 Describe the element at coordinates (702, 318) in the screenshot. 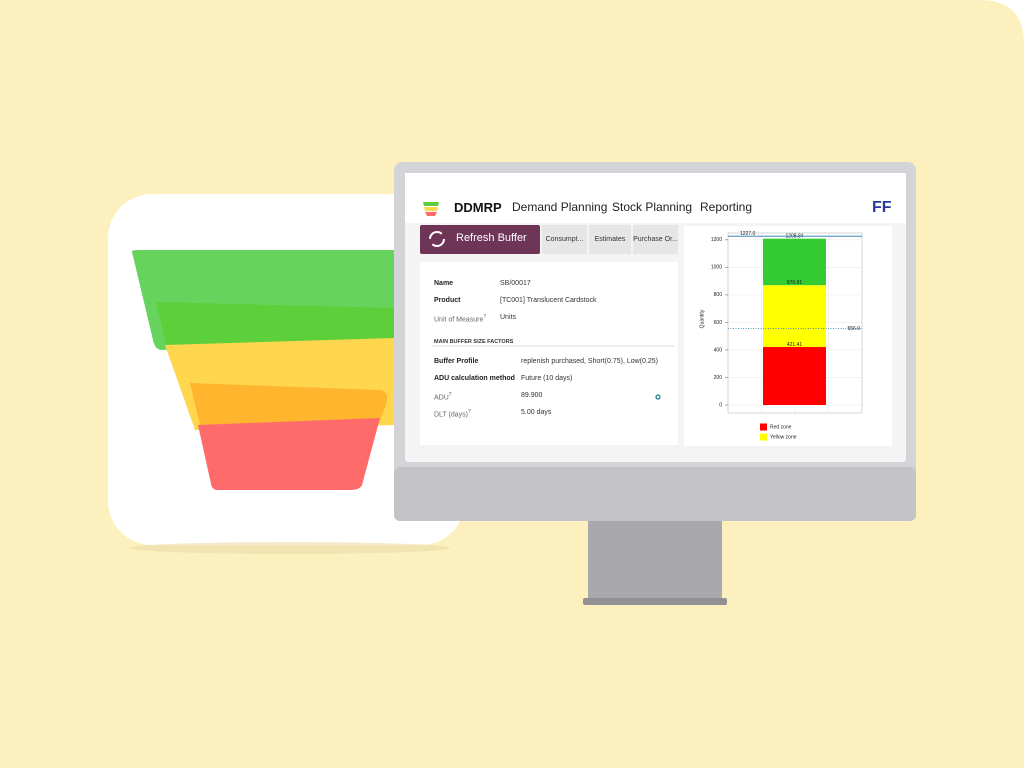

I see `y-axis-label: Quantity` at that location.